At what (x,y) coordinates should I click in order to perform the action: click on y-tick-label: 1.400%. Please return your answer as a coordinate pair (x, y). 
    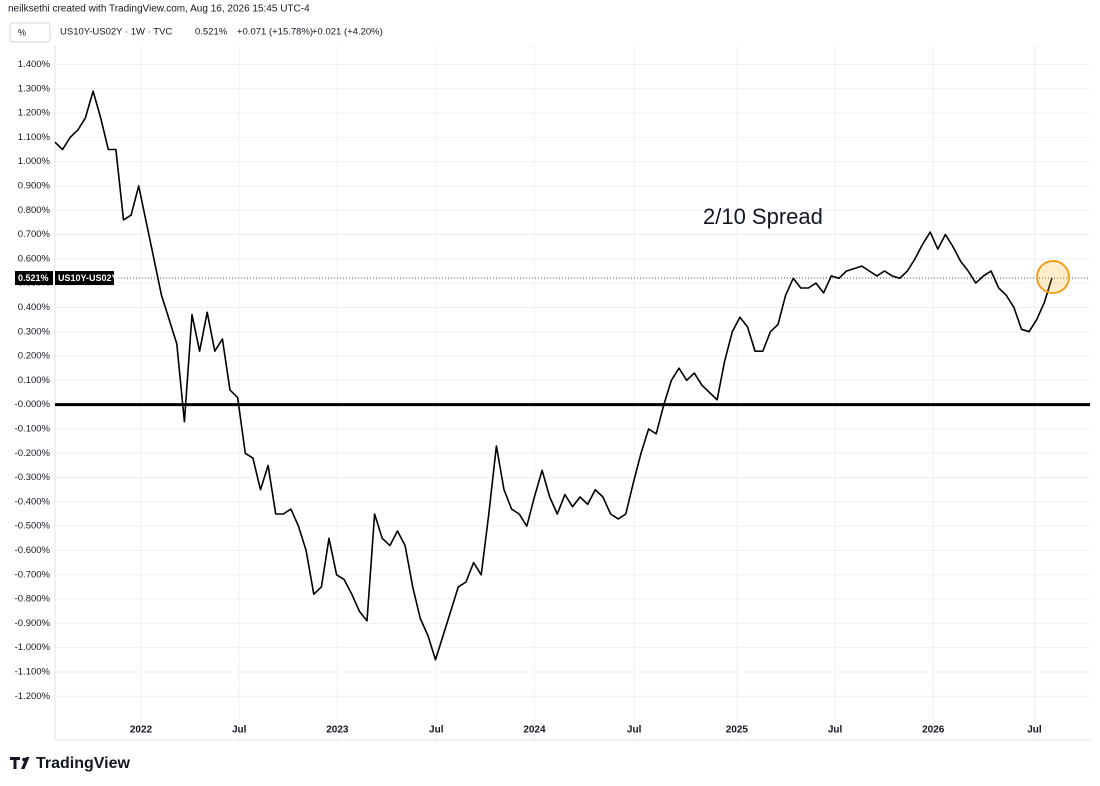
    Looking at the image, I should click on (34, 64).